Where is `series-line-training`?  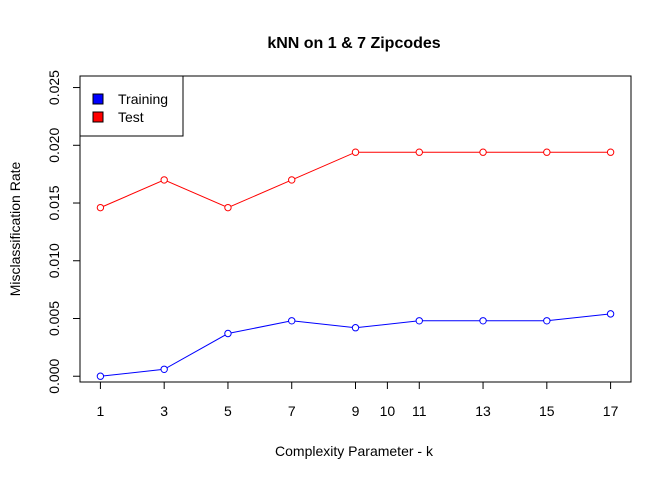 series-line-training is located at coordinates (355, 345).